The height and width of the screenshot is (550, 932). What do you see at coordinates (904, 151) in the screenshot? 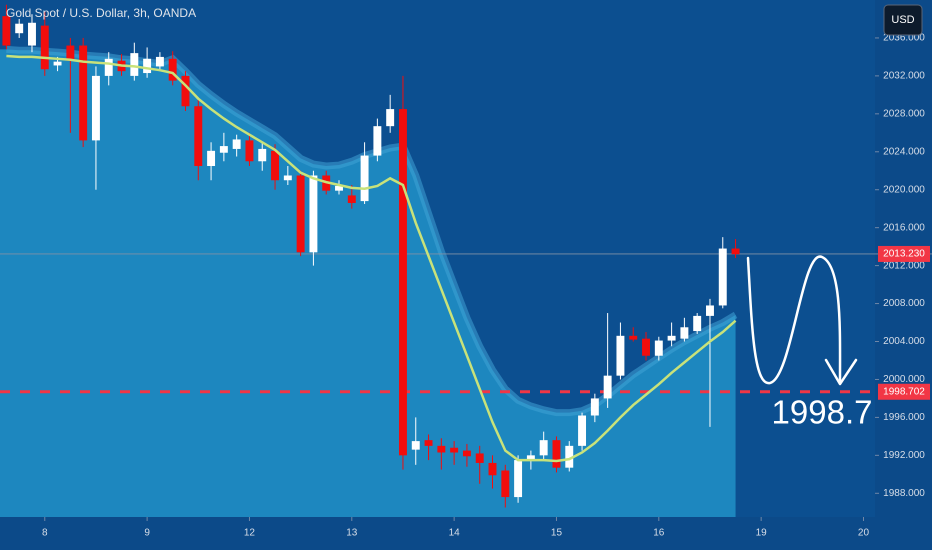
I see `y-tick-label: 2024.000` at bounding box center [904, 151].